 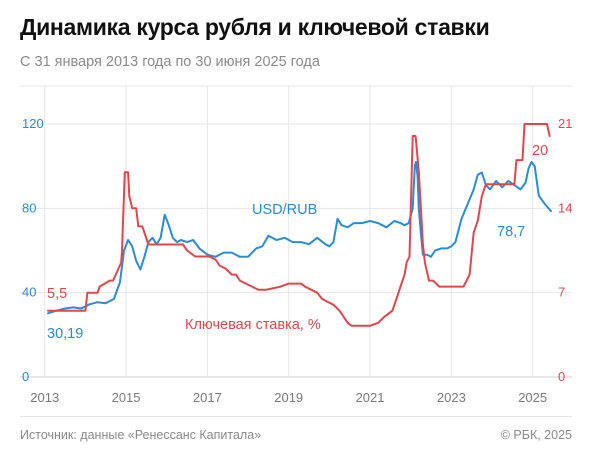 I want to click on copyright: © РБК, 2025, so click(x=536, y=435).